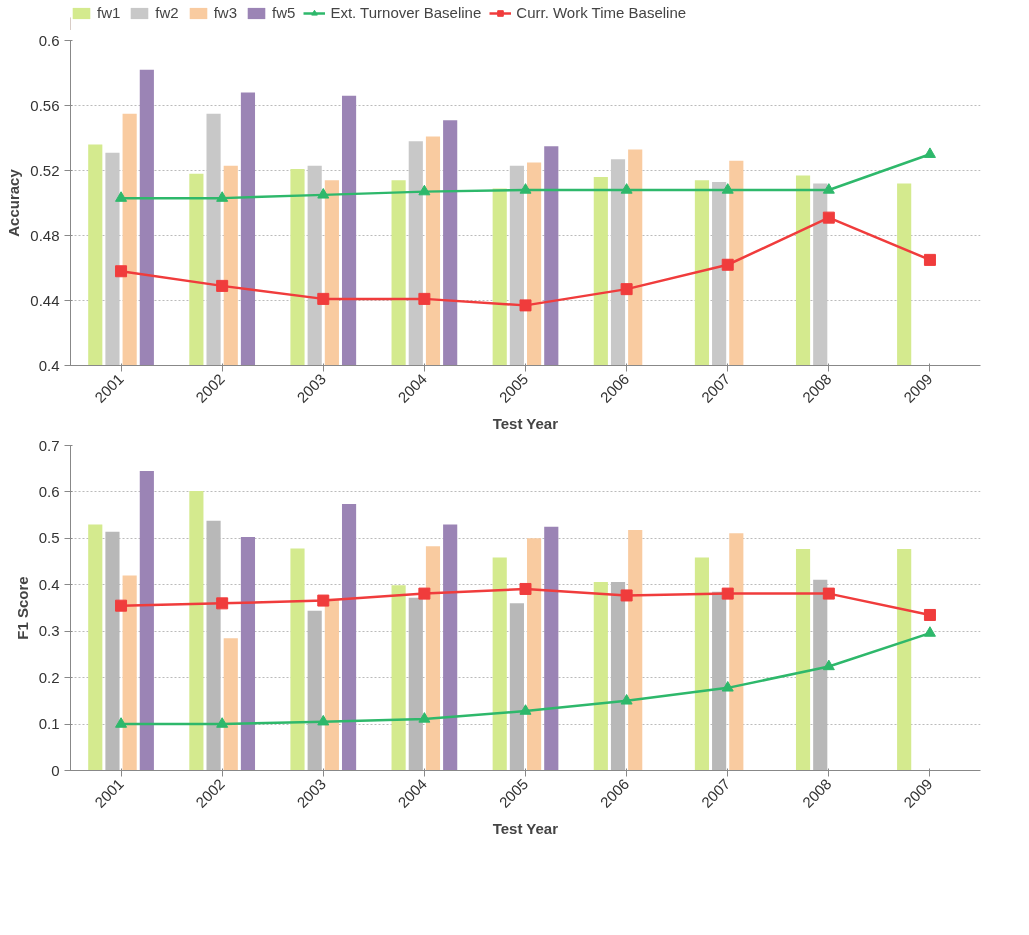  Describe the element at coordinates (55, 770) in the screenshot. I see `y-tick-label: 0` at that location.